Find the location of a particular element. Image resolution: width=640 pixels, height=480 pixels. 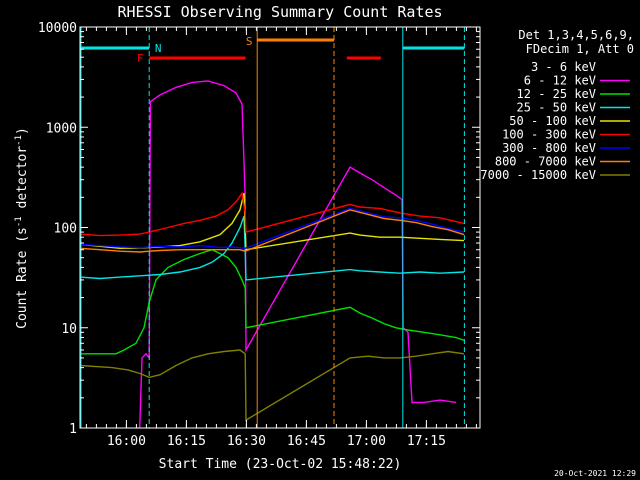

y-axis-label: Count Rate (s-1 detector-1) is located at coordinates (22, 228).